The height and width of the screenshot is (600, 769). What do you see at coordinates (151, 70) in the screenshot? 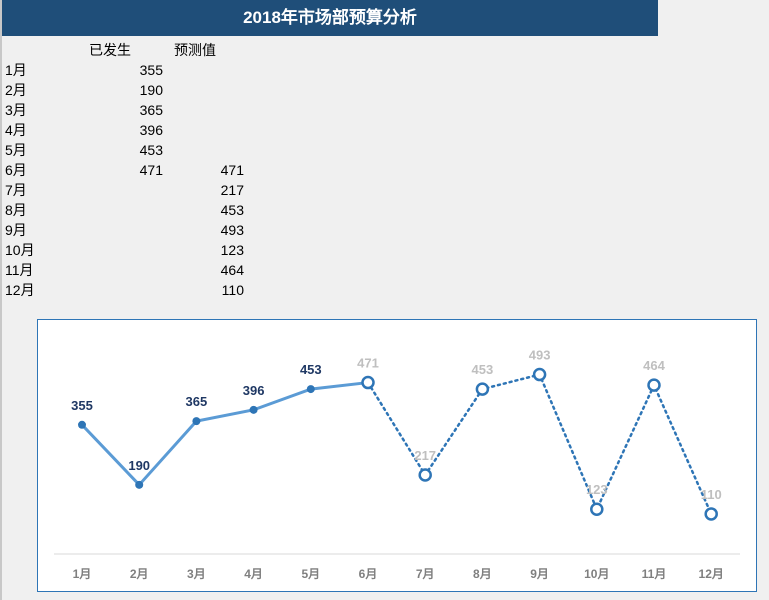
I see `actual-cell: 355` at bounding box center [151, 70].